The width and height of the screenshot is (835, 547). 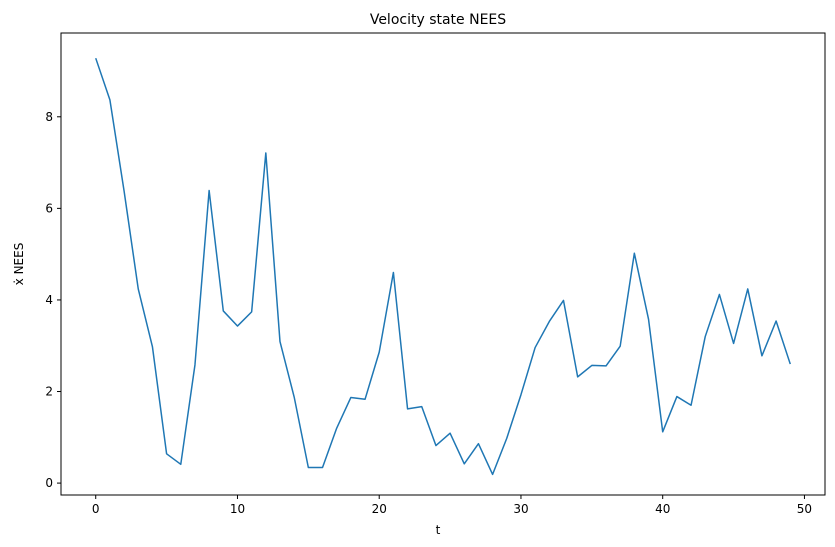 What do you see at coordinates (96, 509) in the screenshot?
I see `x-tick-label: 0` at bounding box center [96, 509].